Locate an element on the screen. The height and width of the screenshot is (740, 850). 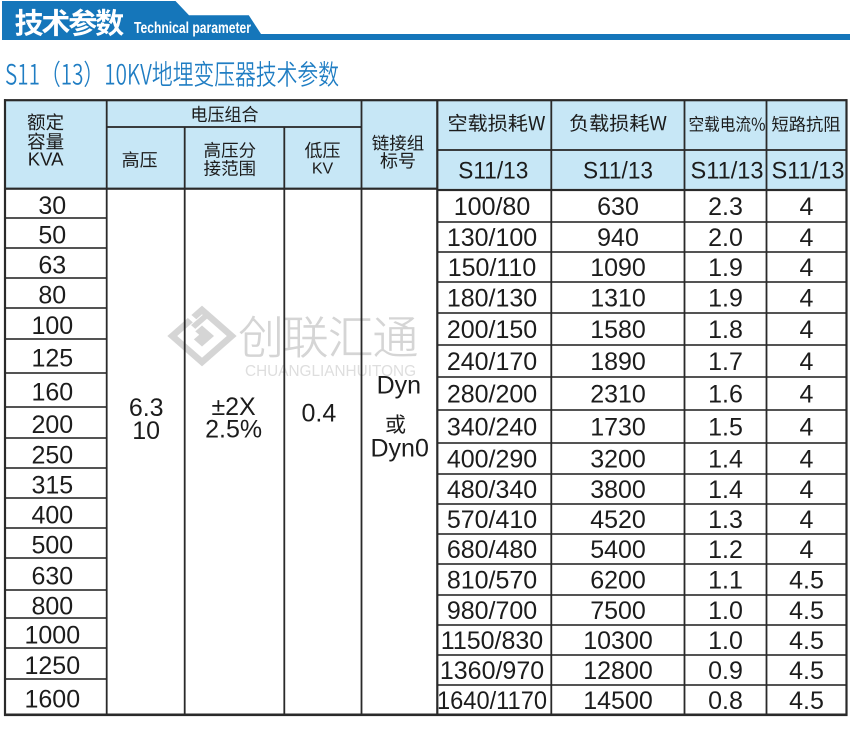
svg-text: 125 is located at coordinates (52, 359).